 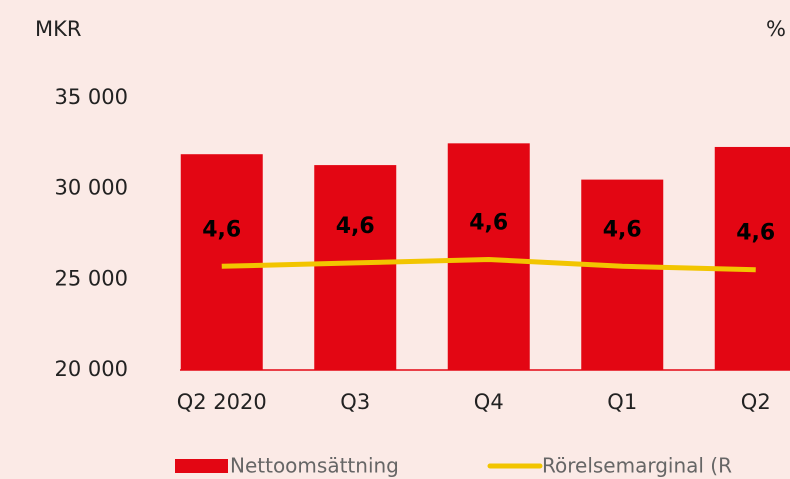 What do you see at coordinates (91, 188) in the screenshot?
I see `y-tick-label: 30 000` at bounding box center [91, 188].